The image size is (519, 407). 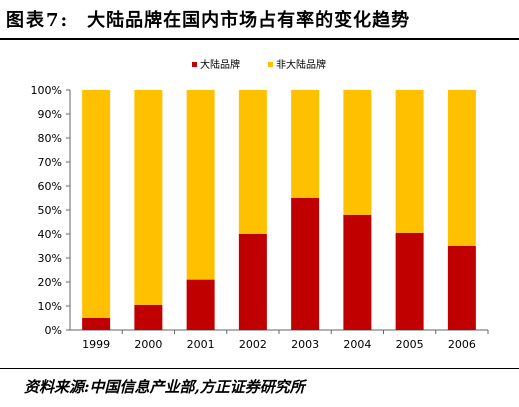 What do you see at coordinates (50, 258) in the screenshot?
I see `y-tick-label: 30%` at bounding box center [50, 258].